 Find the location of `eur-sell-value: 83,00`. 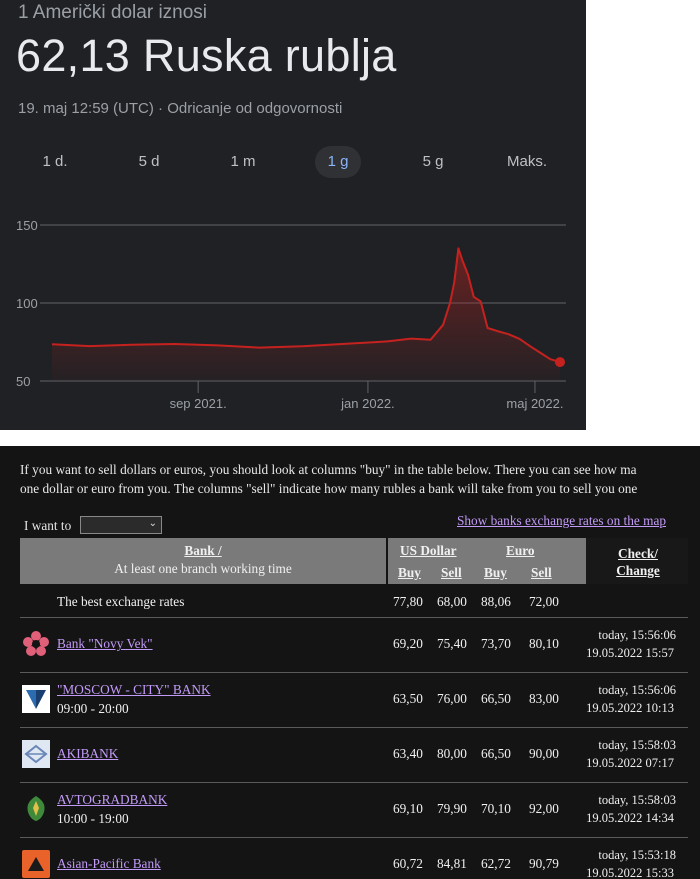

eur-sell-value: 83,00 is located at coordinates (544, 698).